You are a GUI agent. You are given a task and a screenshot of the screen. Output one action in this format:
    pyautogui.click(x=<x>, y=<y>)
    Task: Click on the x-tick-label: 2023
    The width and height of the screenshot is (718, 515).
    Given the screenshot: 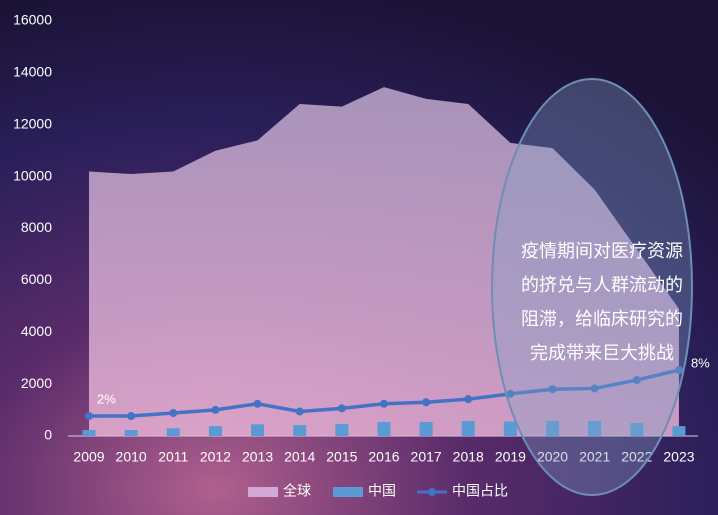 What is the action you would take?
    pyautogui.click(x=678, y=457)
    